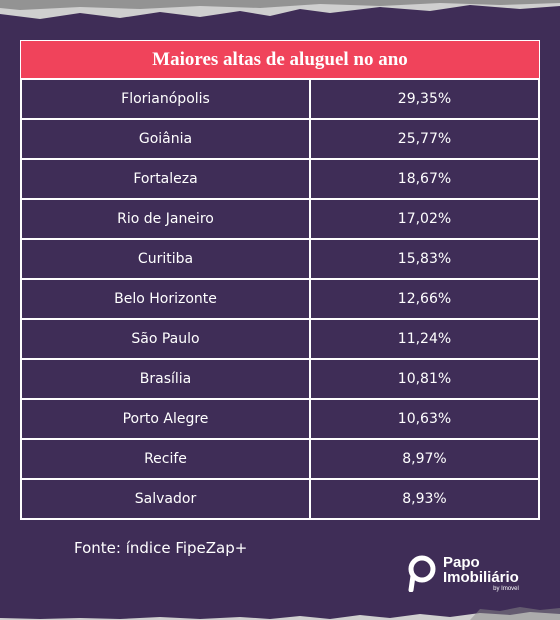  I want to click on city-cell: Curitiba, so click(165, 259).